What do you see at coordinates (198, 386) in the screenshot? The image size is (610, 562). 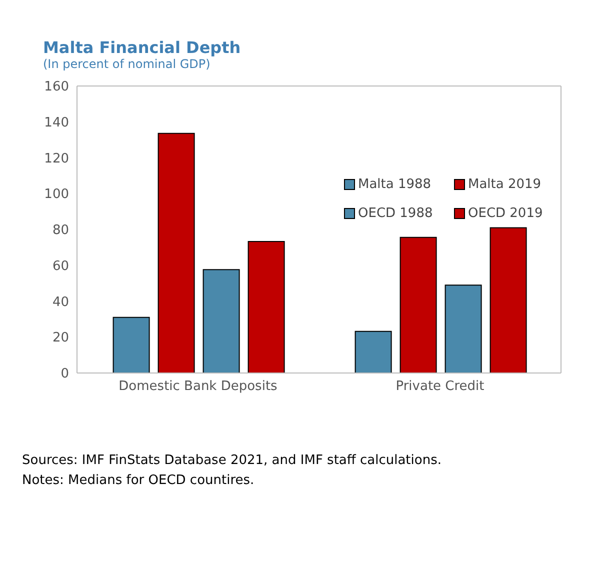 I see `x-tick-label: Domestic Bank Deposits` at bounding box center [198, 386].